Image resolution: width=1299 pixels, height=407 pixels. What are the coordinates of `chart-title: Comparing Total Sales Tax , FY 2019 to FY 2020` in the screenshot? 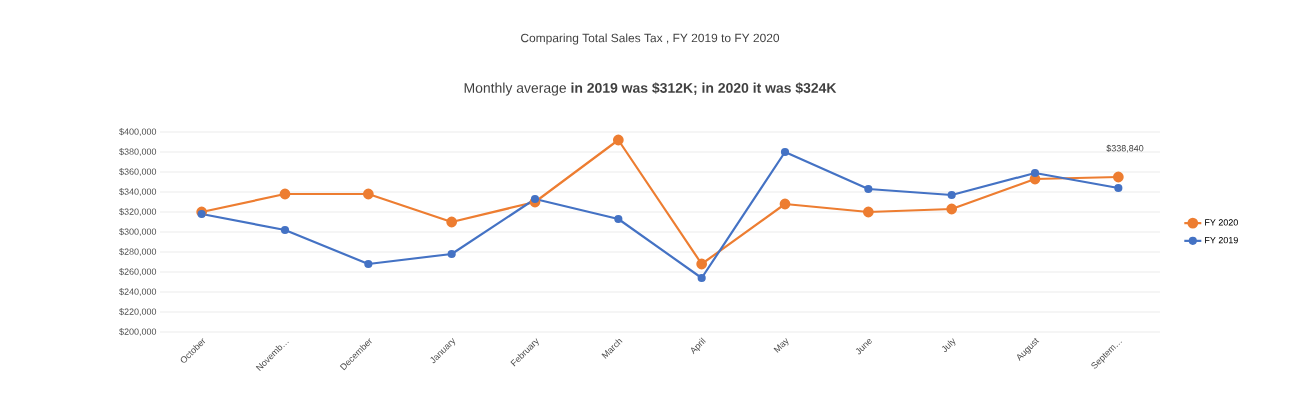 It's located at (650, 39).